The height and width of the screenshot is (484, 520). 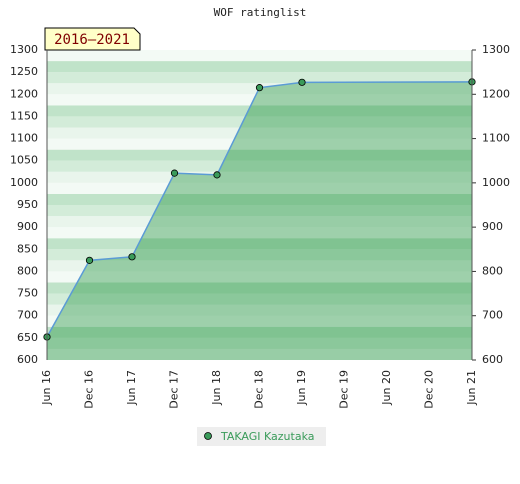 What do you see at coordinates (492, 359) in the screenshot?
I see `y2-tick-label: 600` at bounding box center [492, 359].